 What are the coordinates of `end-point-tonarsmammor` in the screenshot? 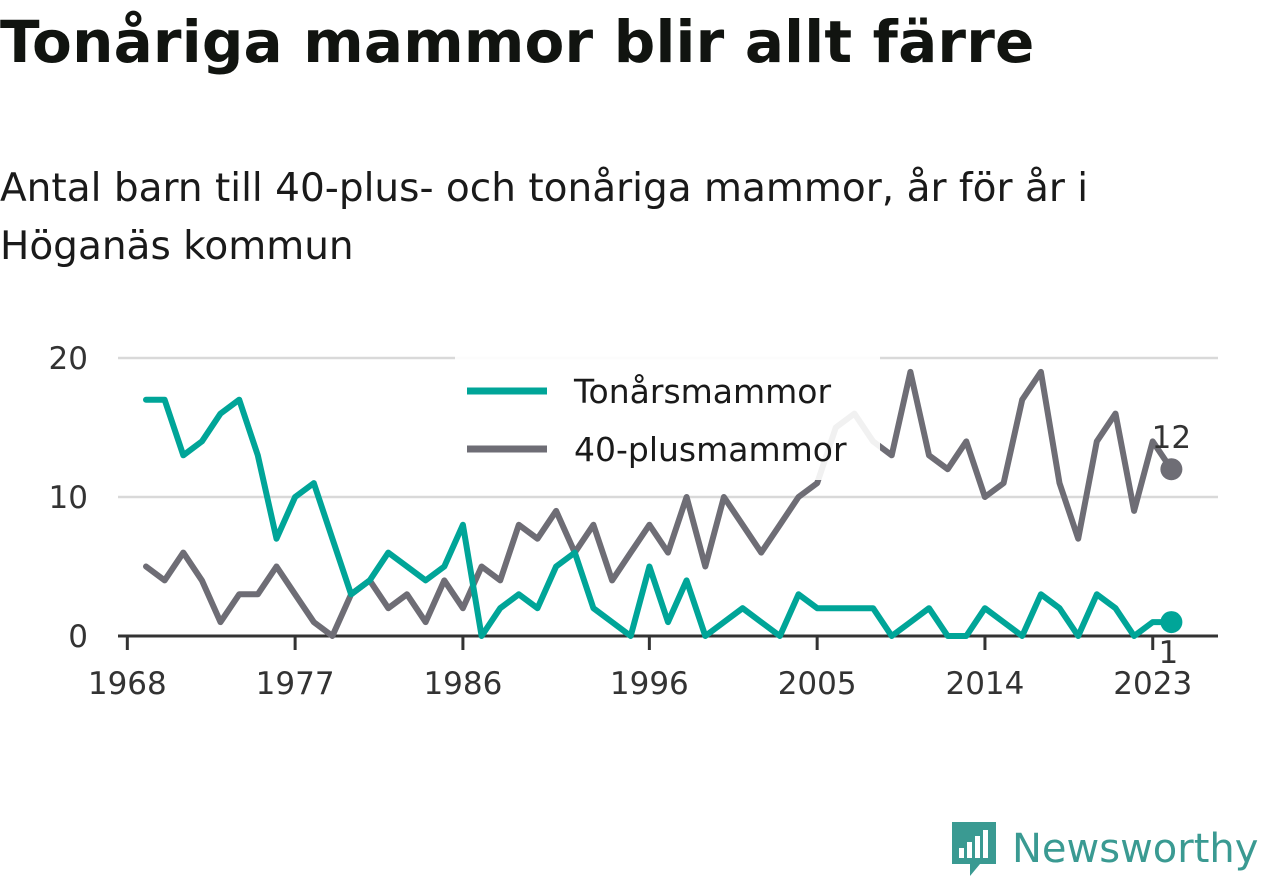 It's located at (1171, 622).